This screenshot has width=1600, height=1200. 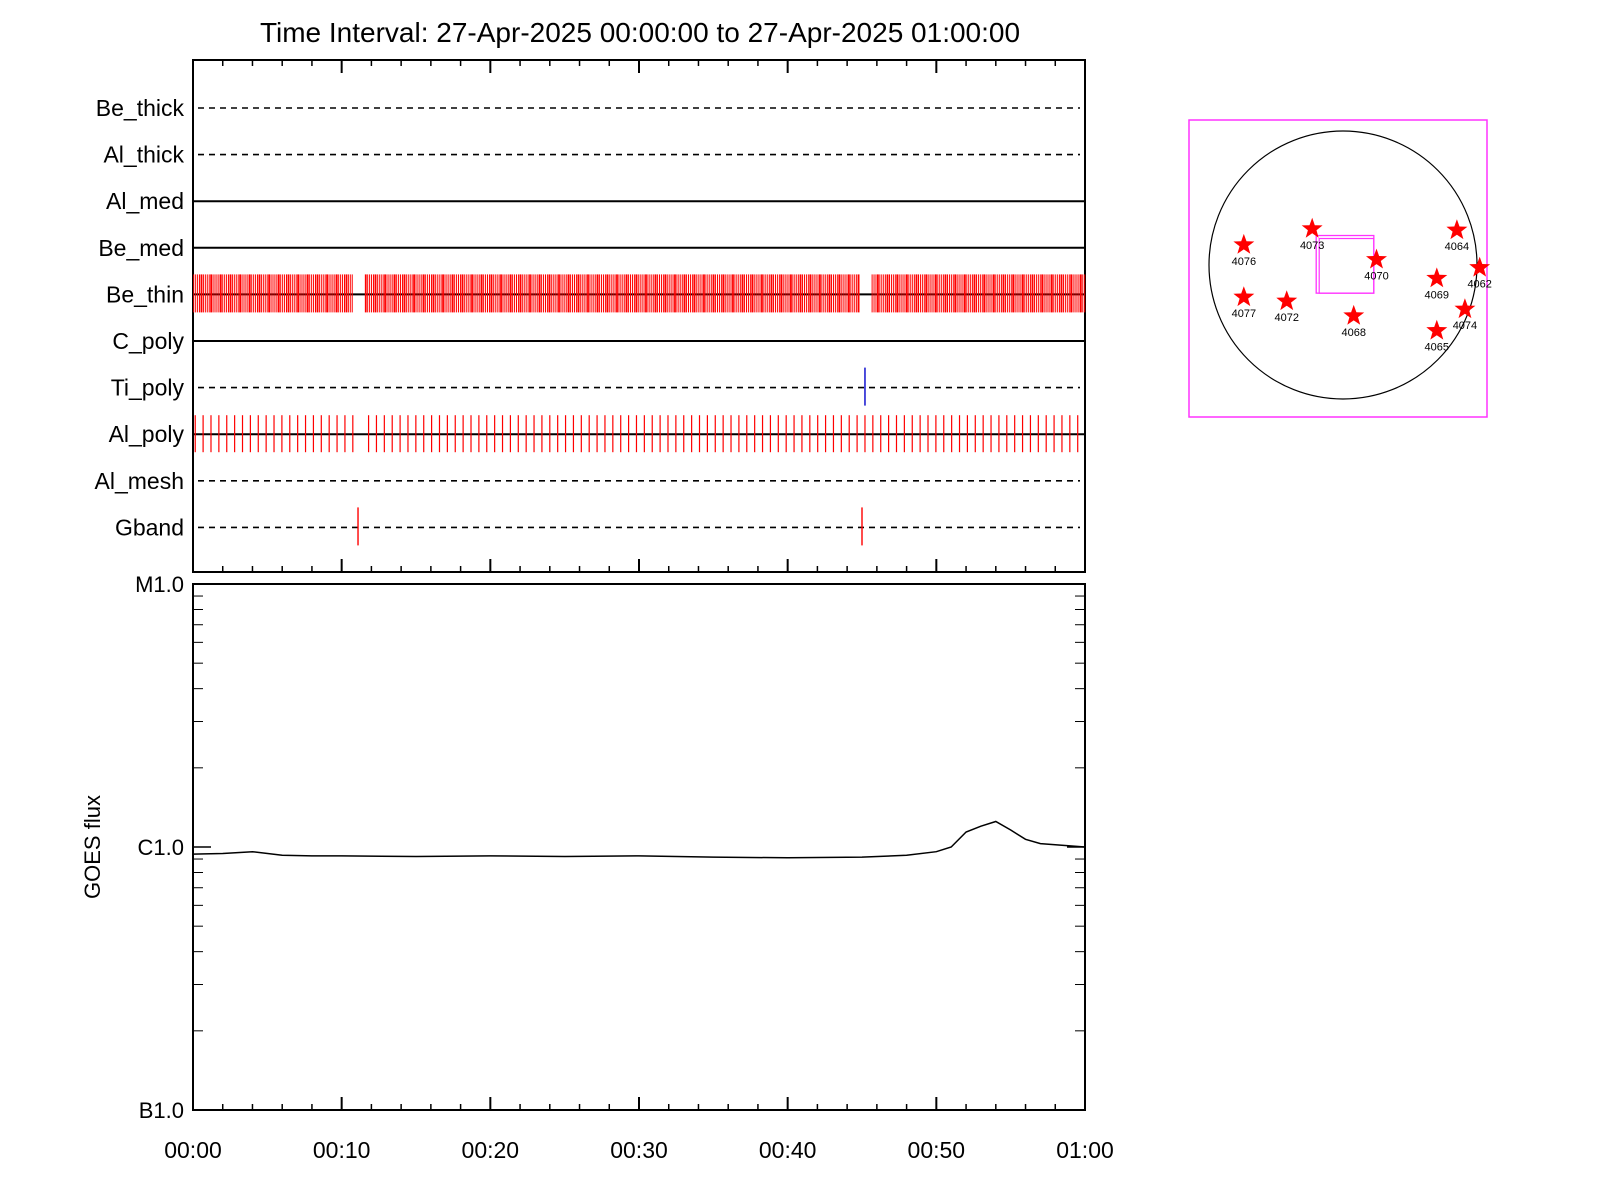 I want to click on channel-label: Be_thick, so click(x=140, y=108).